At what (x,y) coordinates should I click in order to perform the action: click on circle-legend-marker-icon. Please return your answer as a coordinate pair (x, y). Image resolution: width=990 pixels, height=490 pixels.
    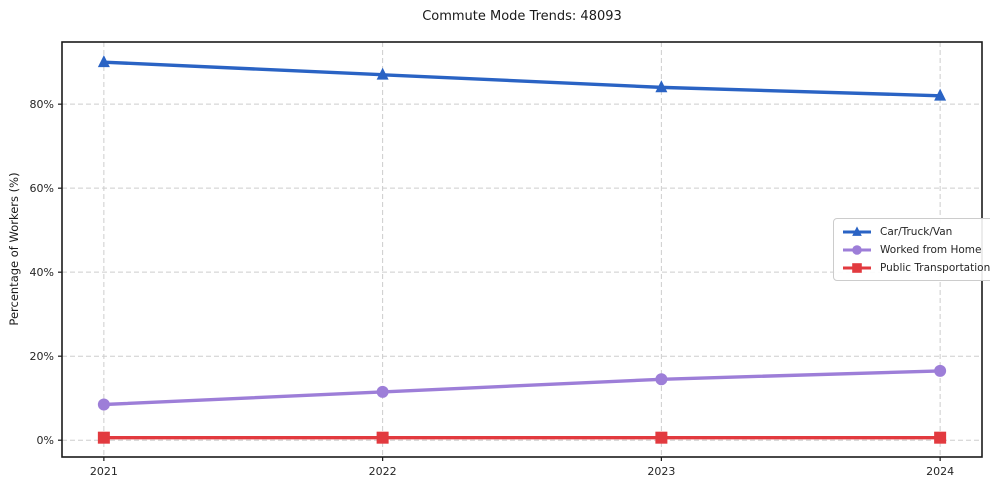
    Looking at the image, I should click on (857, 249).